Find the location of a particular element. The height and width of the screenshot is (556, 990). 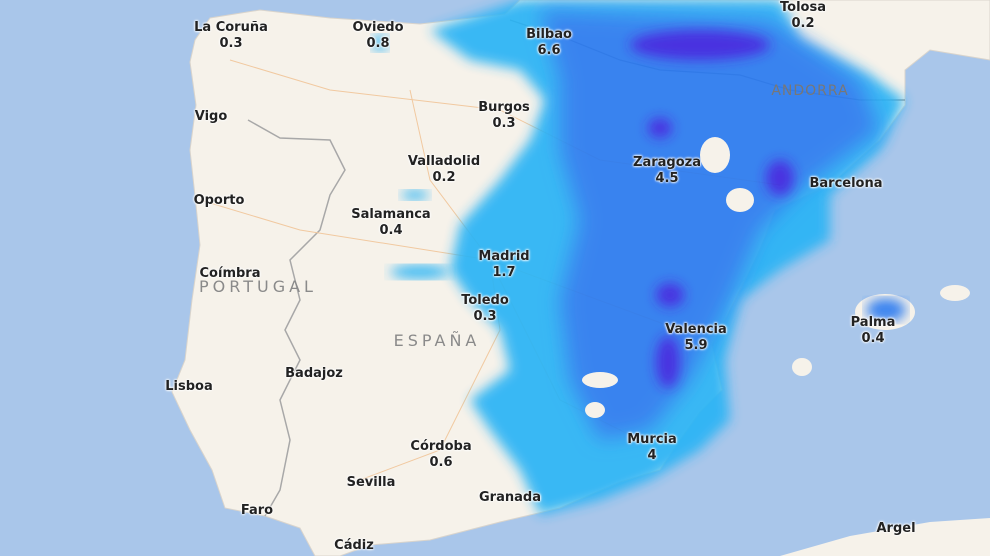

rain-gaps is located at coordinates (668, 277).